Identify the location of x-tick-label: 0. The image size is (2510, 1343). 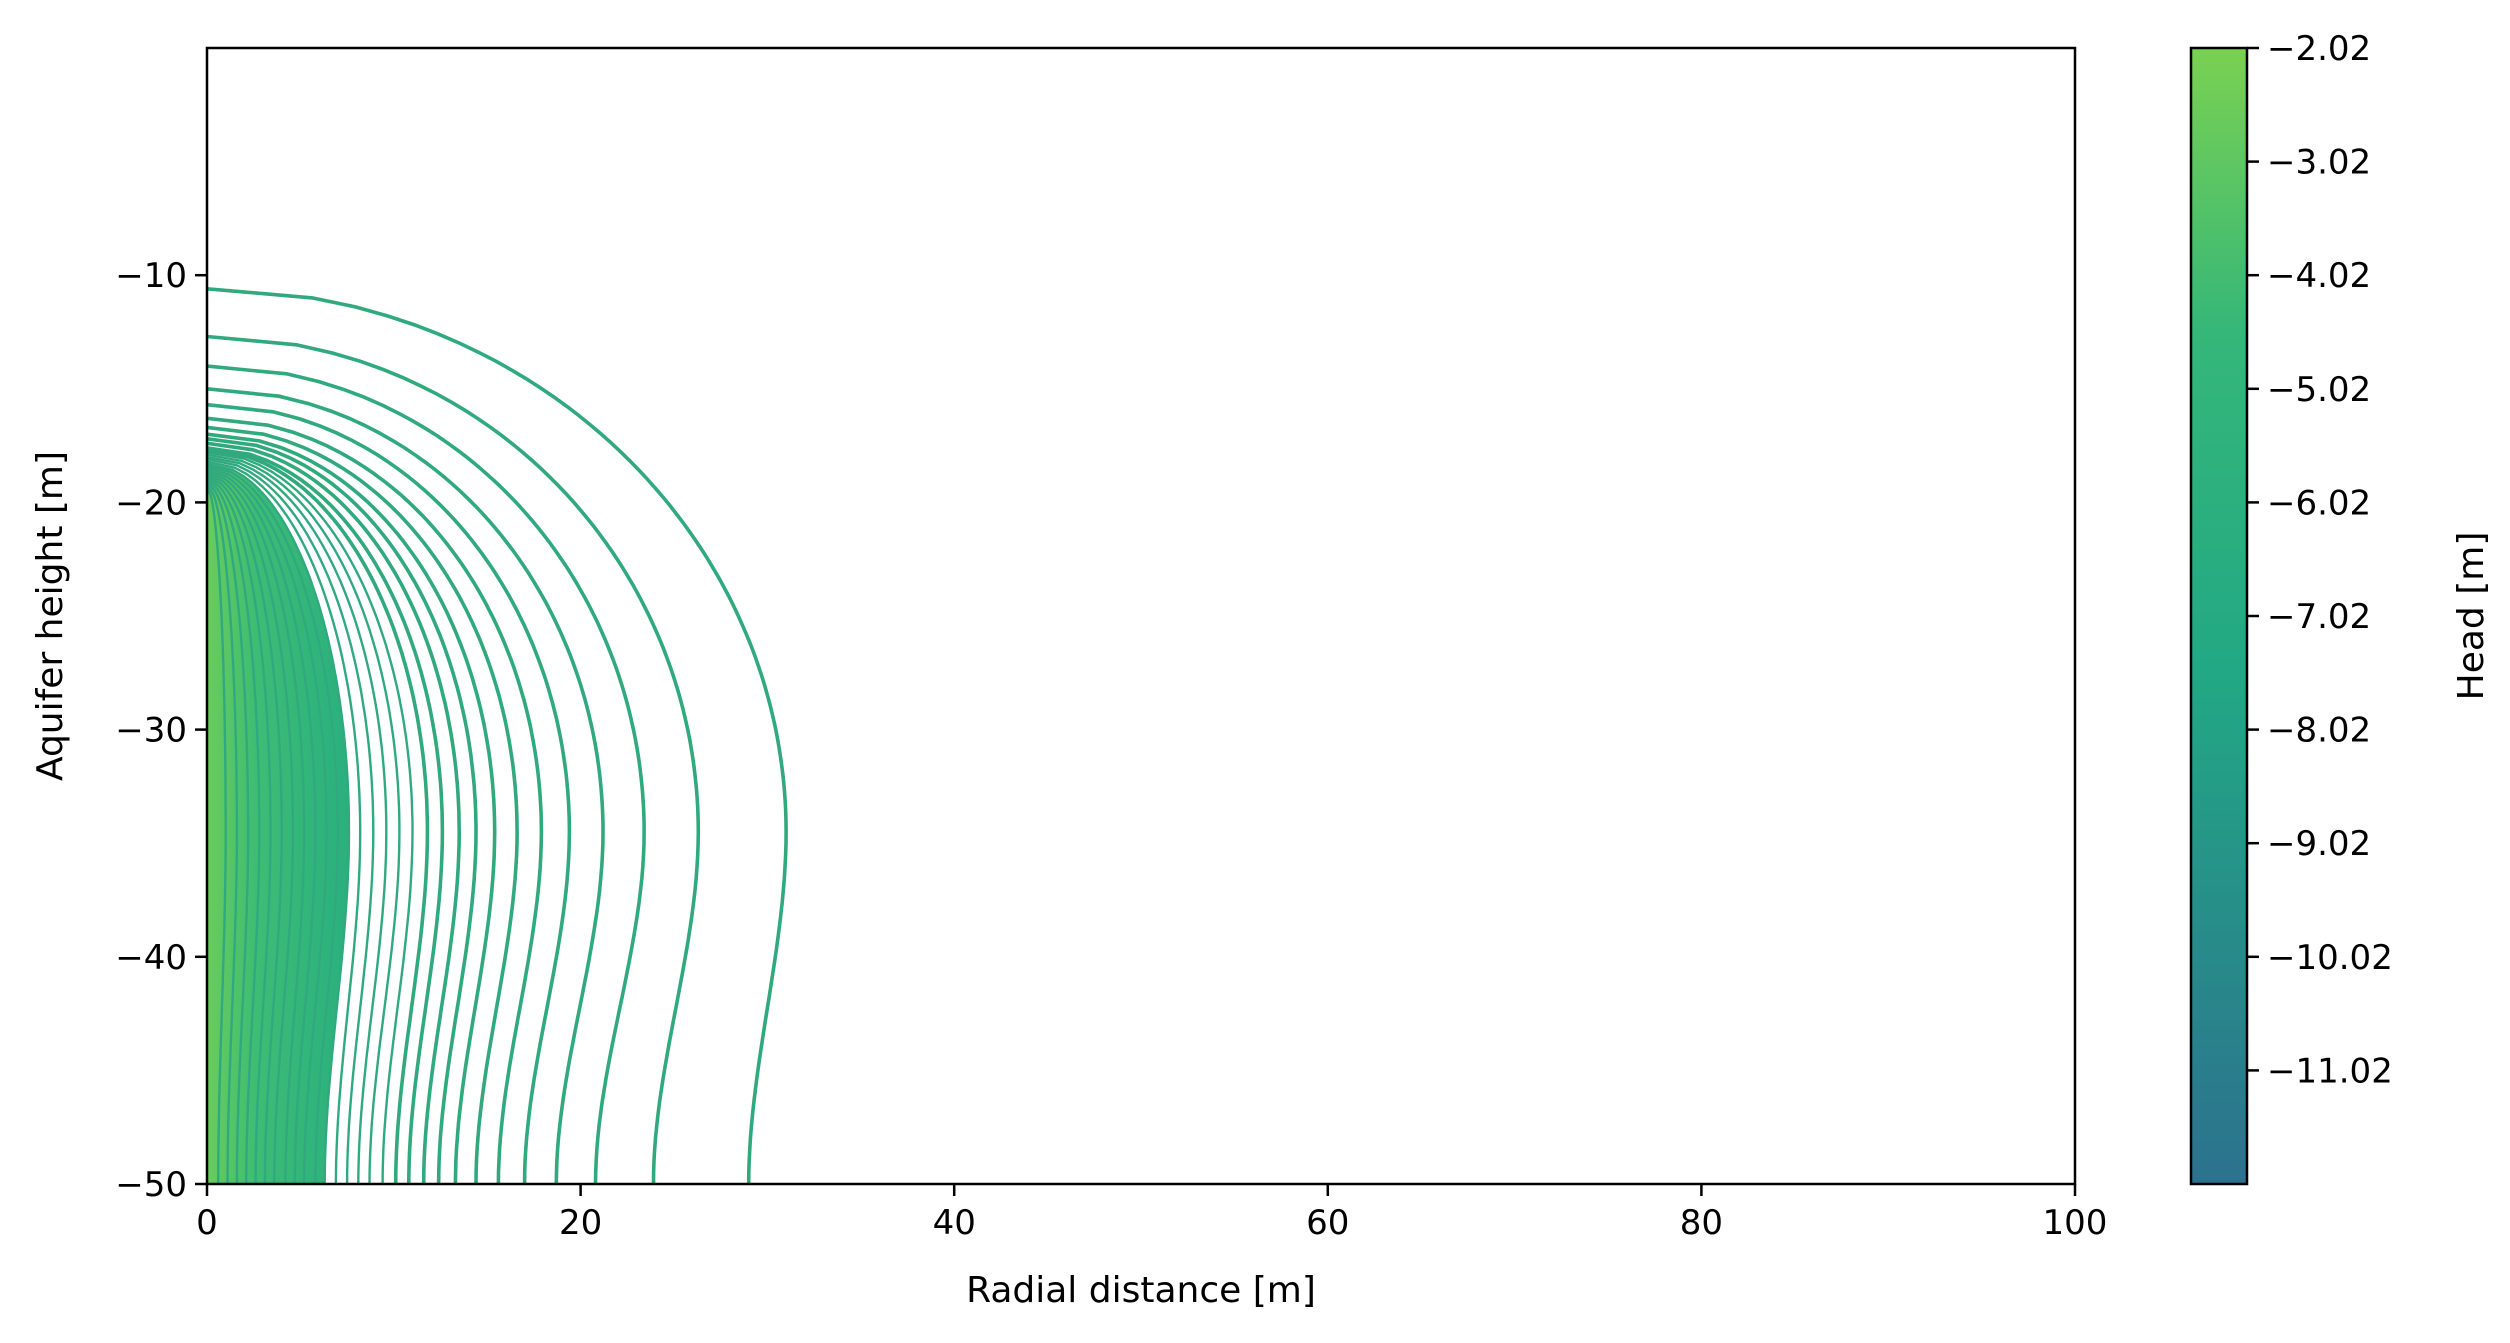
(207, 1223).